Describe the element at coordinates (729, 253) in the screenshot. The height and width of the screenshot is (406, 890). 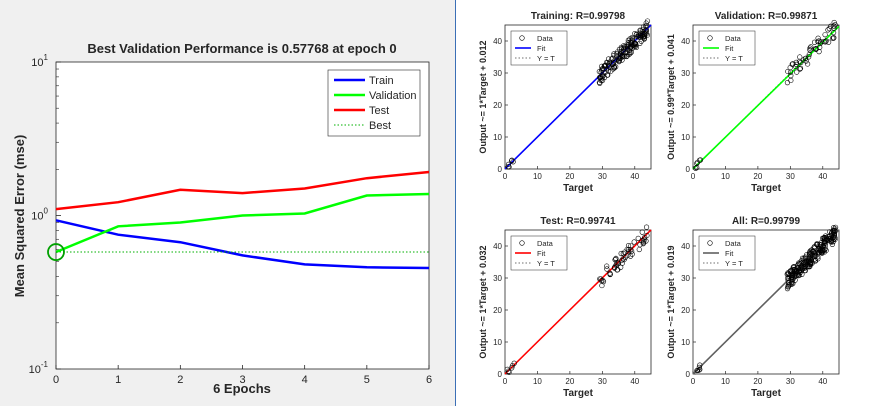
I see `legend-label-fit: Fit` at that location.